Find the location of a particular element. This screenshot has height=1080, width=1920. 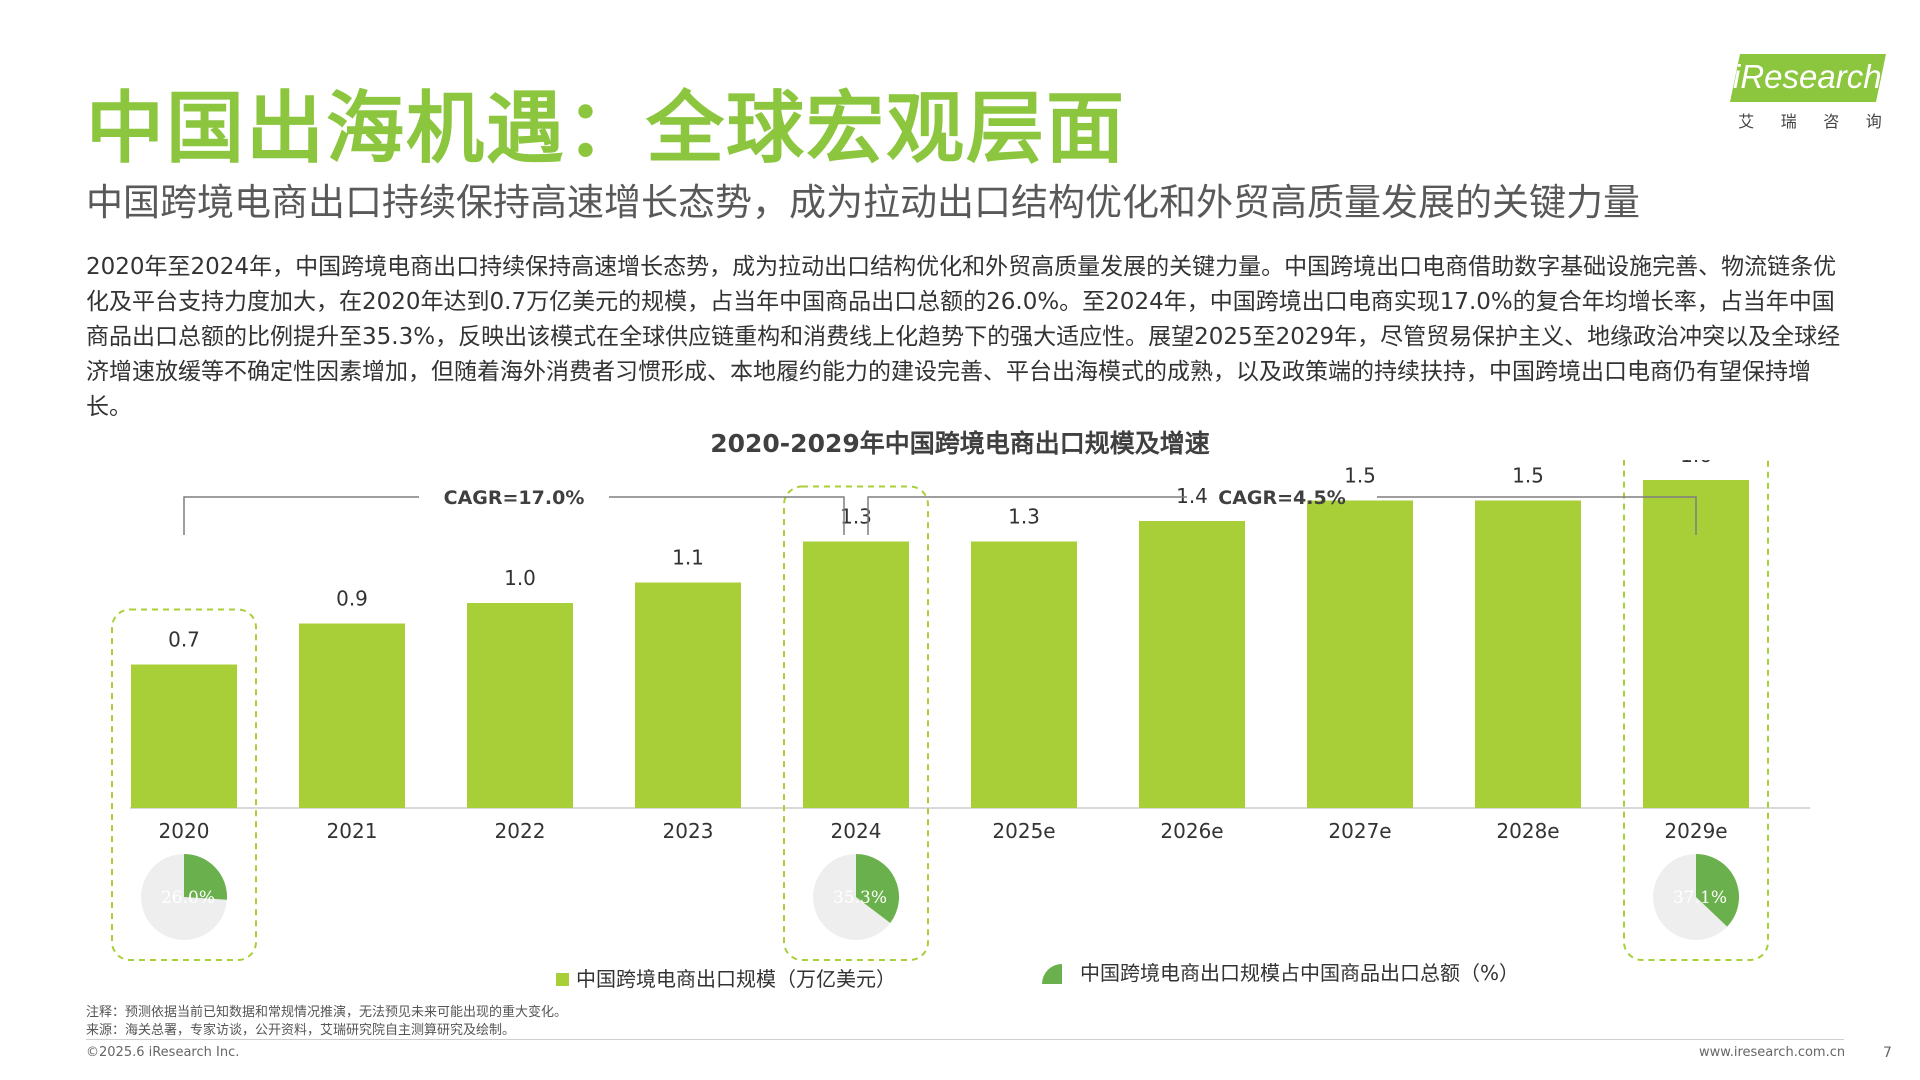

iresearch-logo: iResearch 艾 瑞 咨 询 is located at coordinates (1810, 92).